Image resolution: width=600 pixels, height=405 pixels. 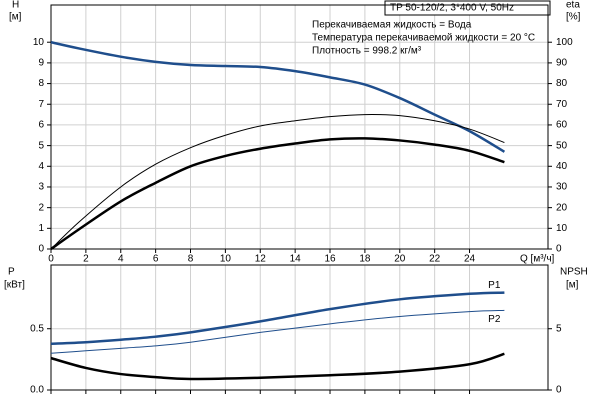 I want to click on y-tick-label: 7, so click(x=41, y=104).